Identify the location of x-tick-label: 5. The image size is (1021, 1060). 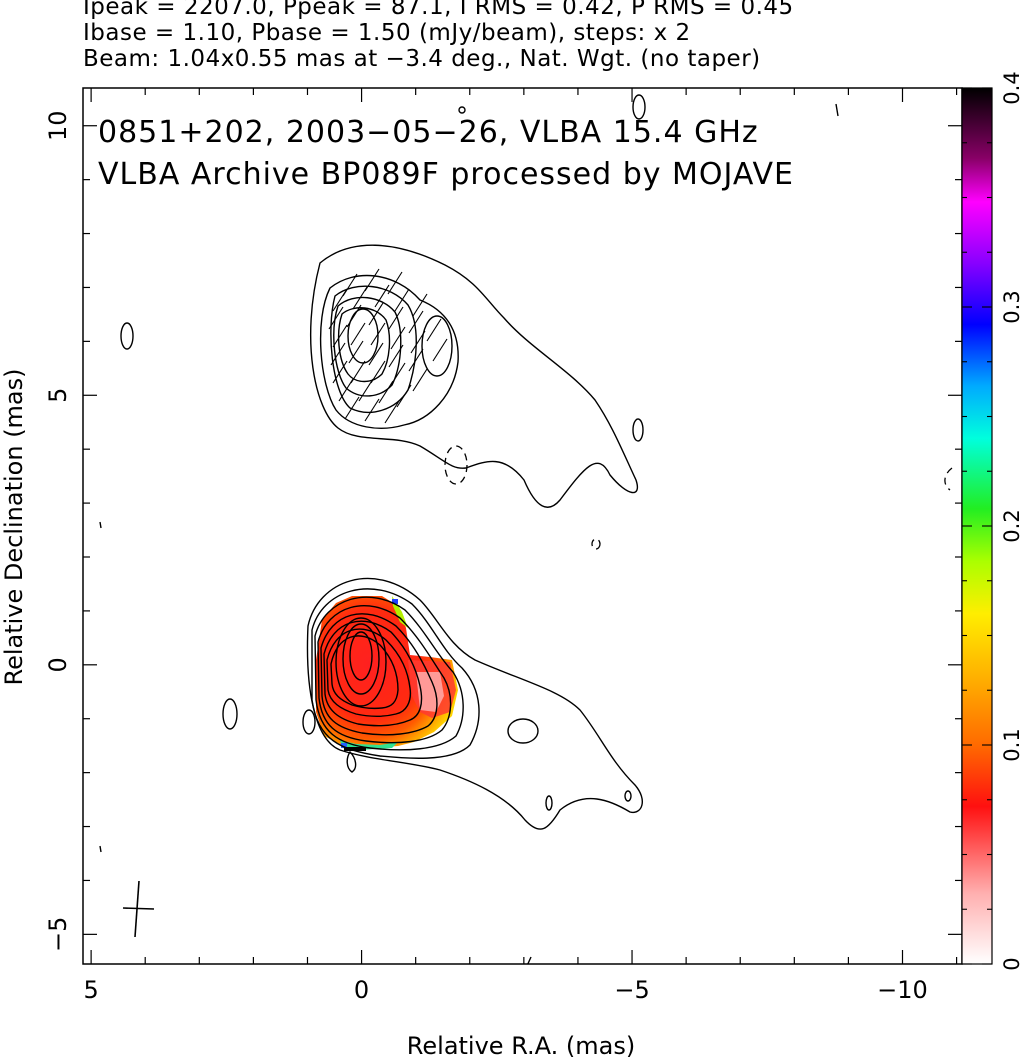
(90, 990).